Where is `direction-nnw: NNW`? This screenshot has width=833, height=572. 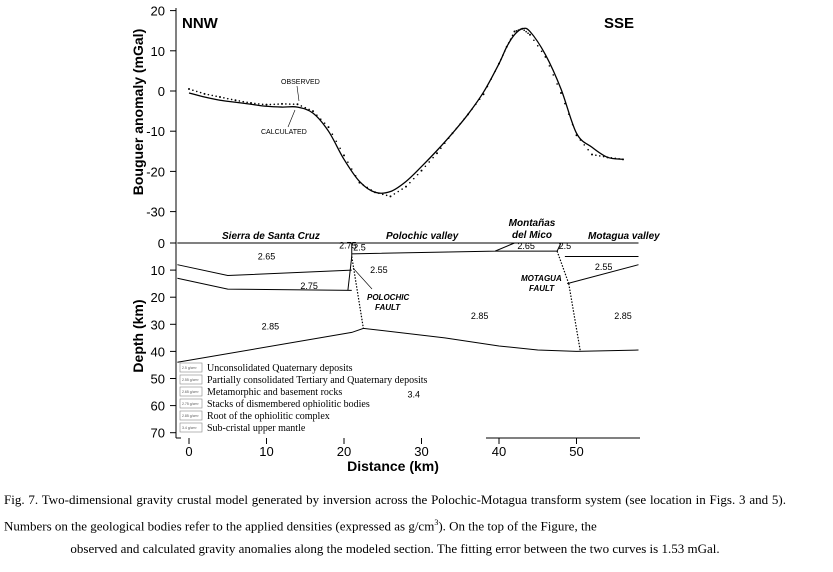 direction-nnw: NNW is located at coordinates (200, 23).